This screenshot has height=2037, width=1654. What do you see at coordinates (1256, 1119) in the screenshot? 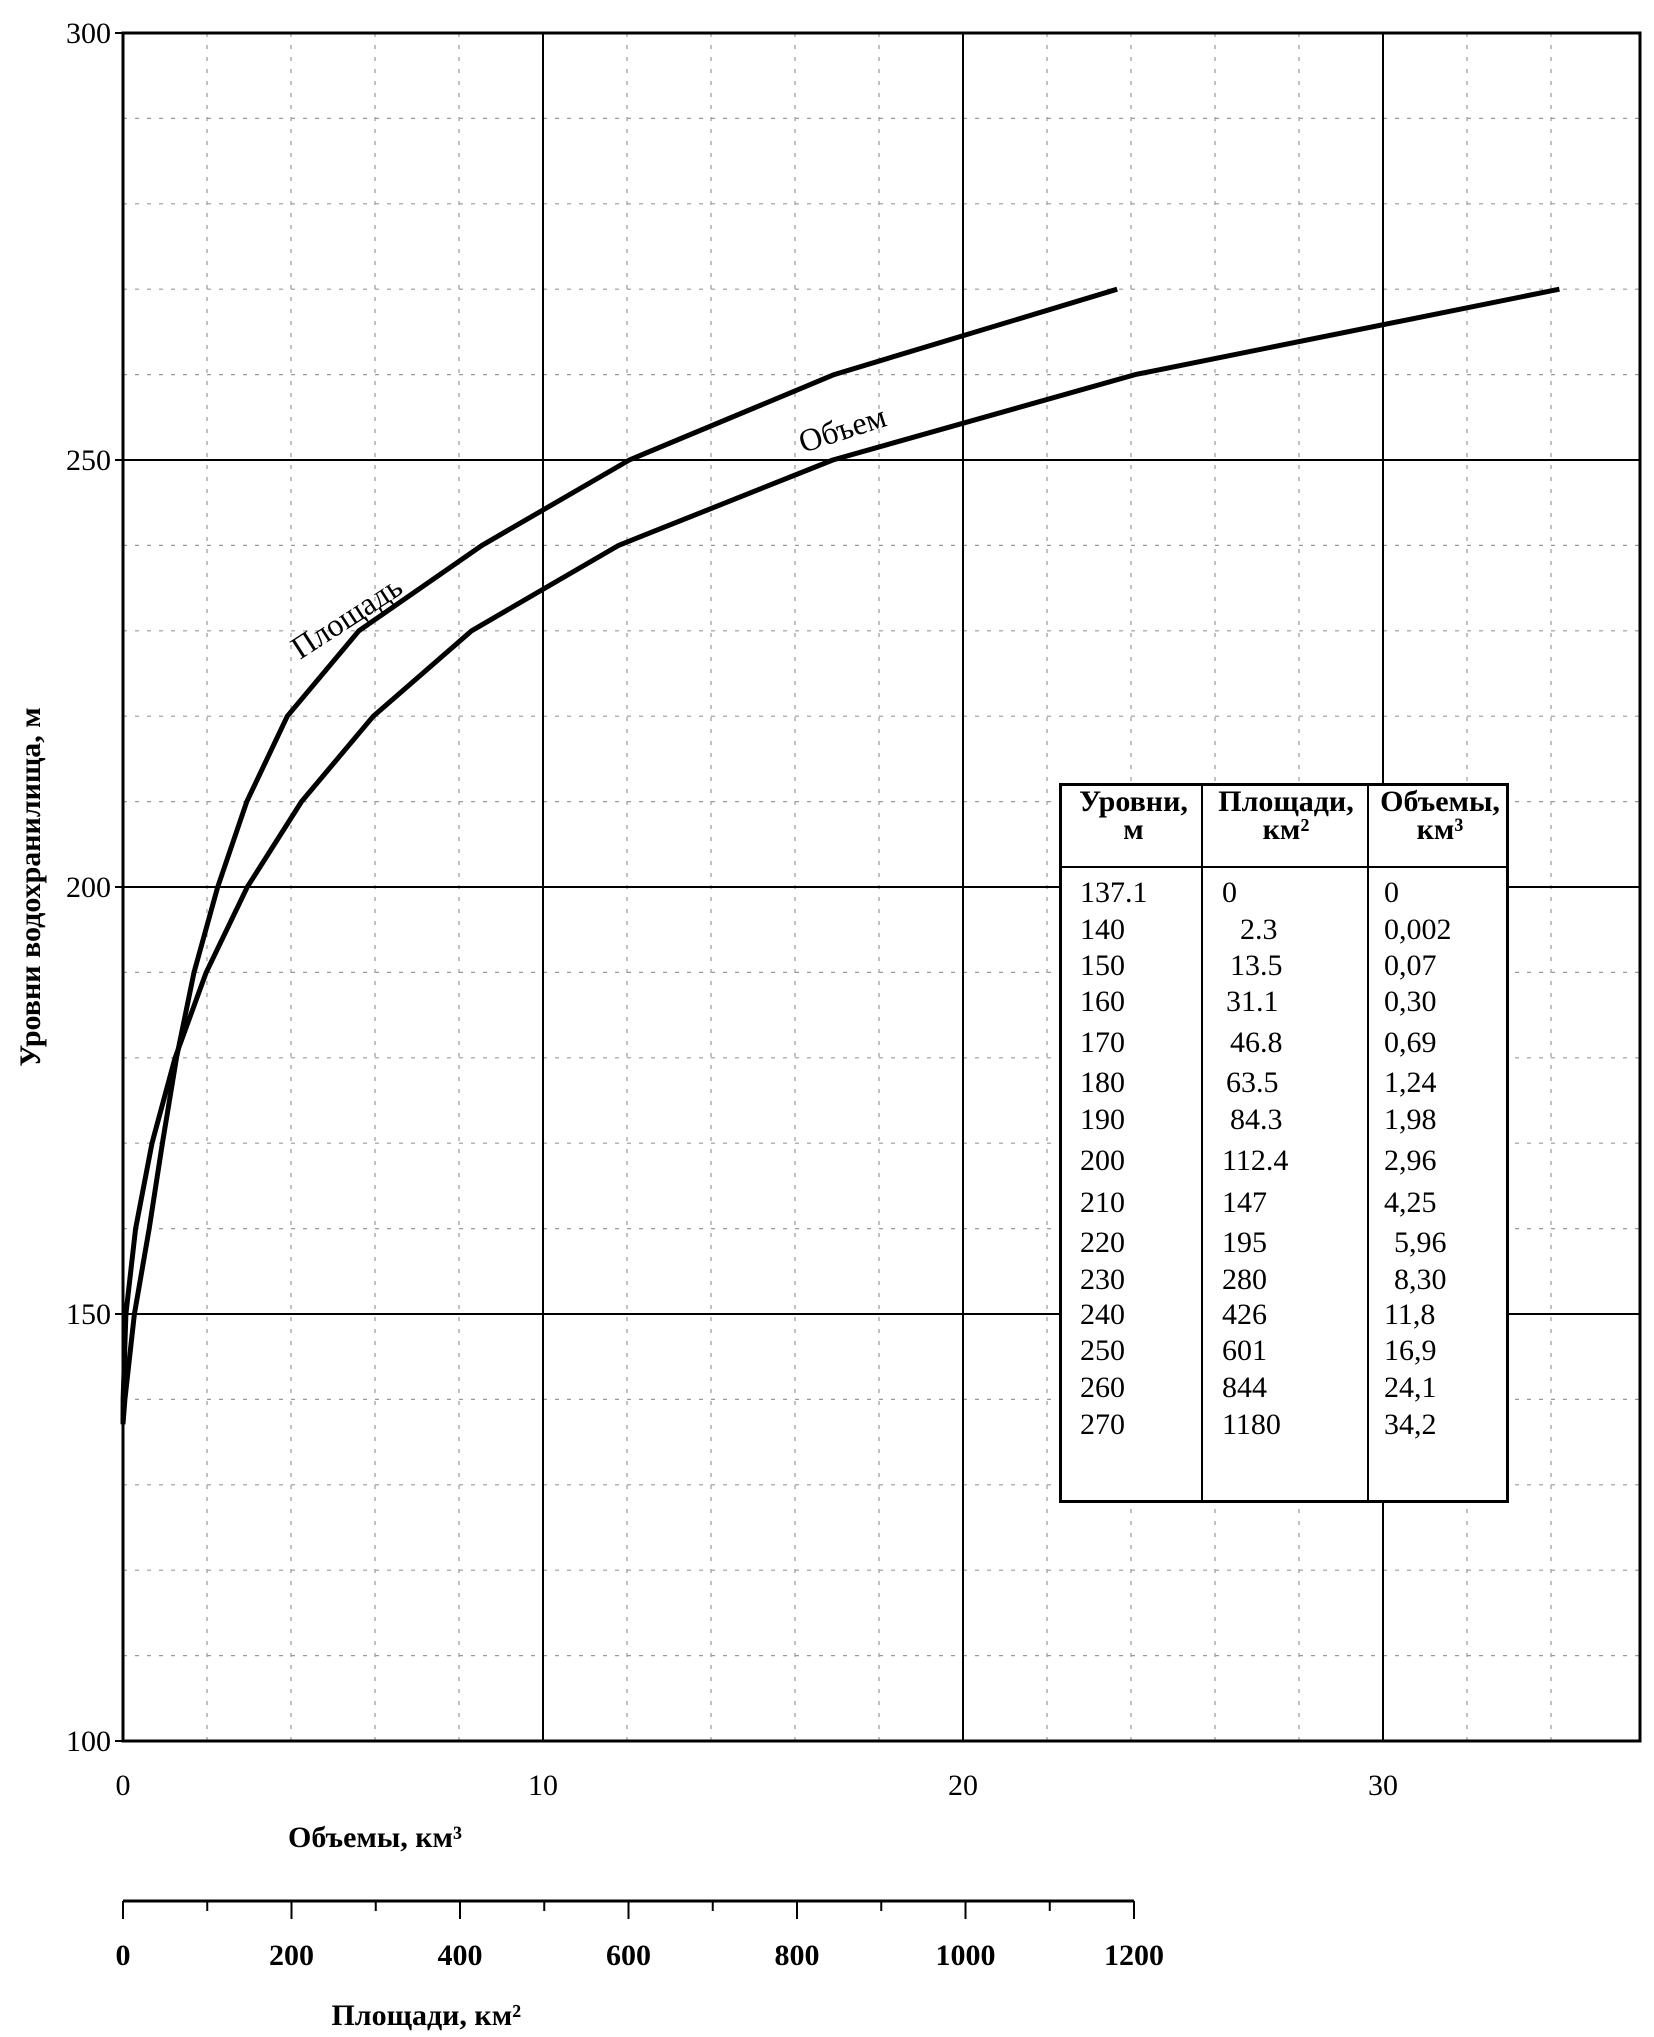
I see `table-cell-area: 84.3` at bounding box center [1256, 1119].